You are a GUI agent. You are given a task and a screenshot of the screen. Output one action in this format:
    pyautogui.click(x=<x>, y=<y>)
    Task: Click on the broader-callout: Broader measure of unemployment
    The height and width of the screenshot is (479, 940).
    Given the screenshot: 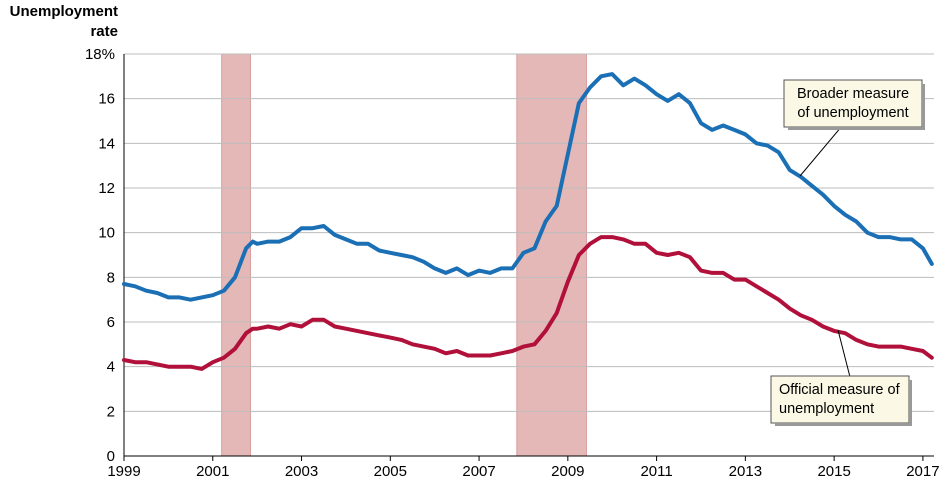 What is the action you would take?
    pyautogui.click(x=854, y=128)
    